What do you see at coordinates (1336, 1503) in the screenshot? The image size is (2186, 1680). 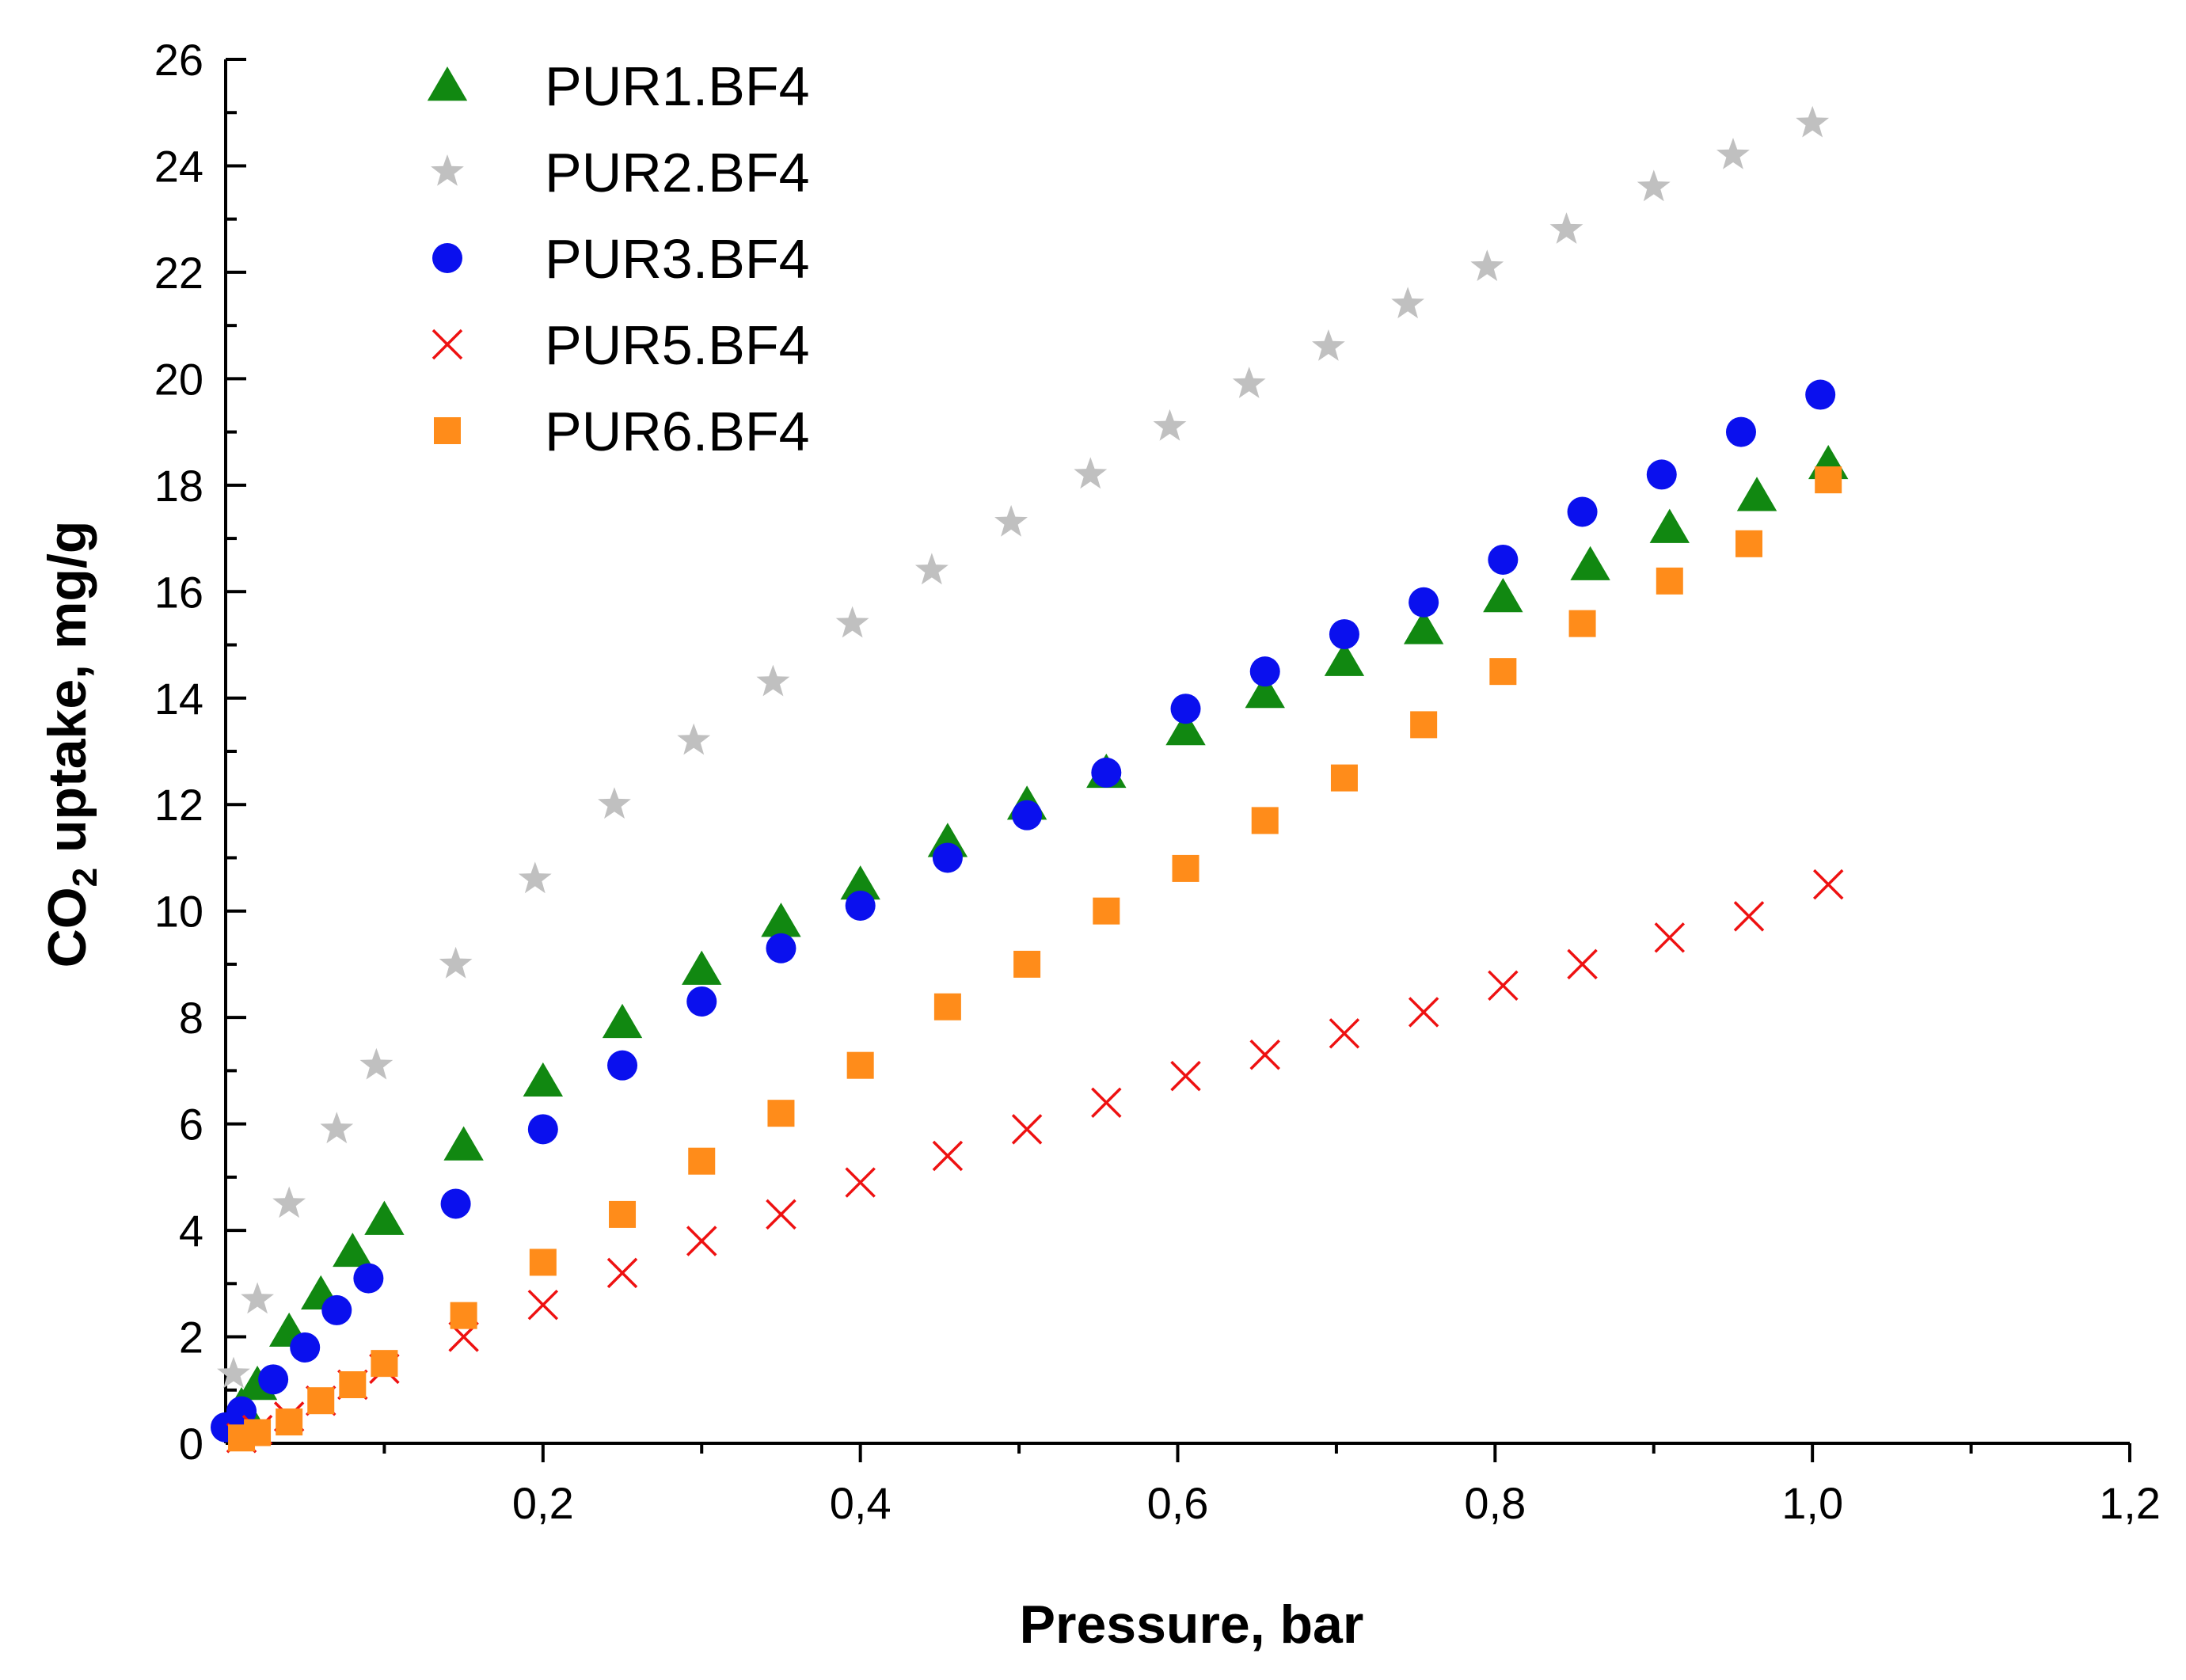 I see `x-tick-labels: 0,2 0,4 0,6 0,8 1,0 1,2` at bounding box center [1336, 1503].